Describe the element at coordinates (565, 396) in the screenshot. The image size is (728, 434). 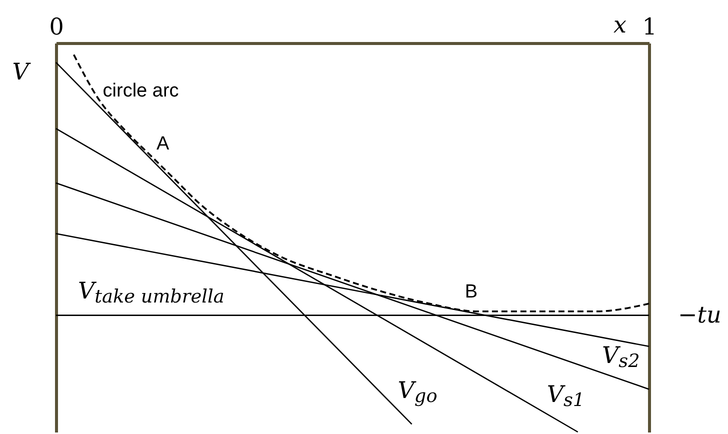
I see `series-label: V$_{s1}$` at that location.